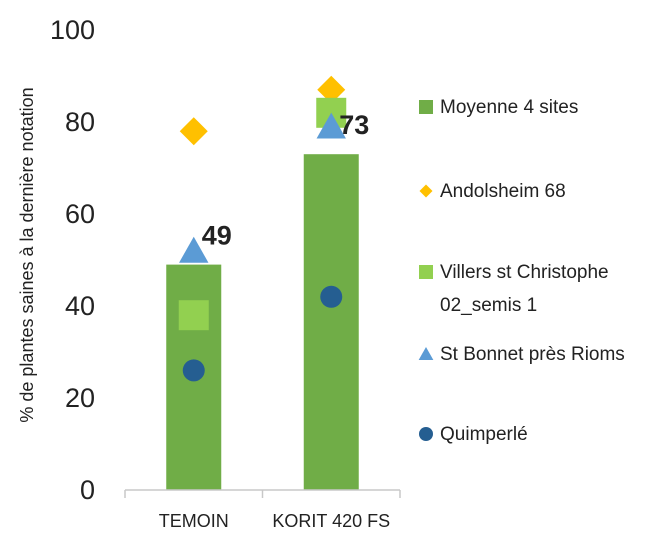 The height and width of the screenshot is (545, 664). What do you see at coordinates (488, 305) in the screenshot?
I see `legend-label: 02_semis 1` at bounding box center [488, 305].